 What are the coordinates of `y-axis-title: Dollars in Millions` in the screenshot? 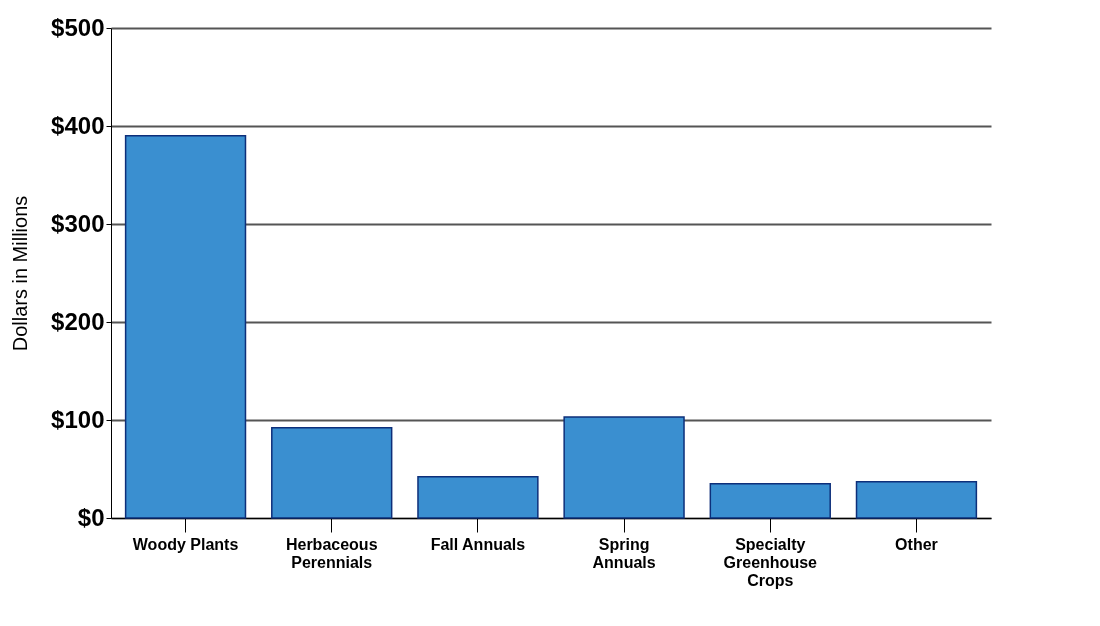 It's located at (20, 273).